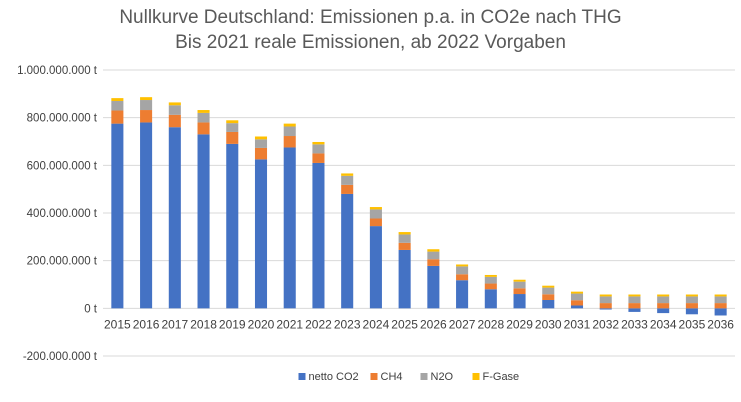 The height and width of the screenshot is (402, 741). What do you see at coordinates (605, 324) in the screenshot?
I see `x-tick-label: 2032` at bounding box center [605, 324].